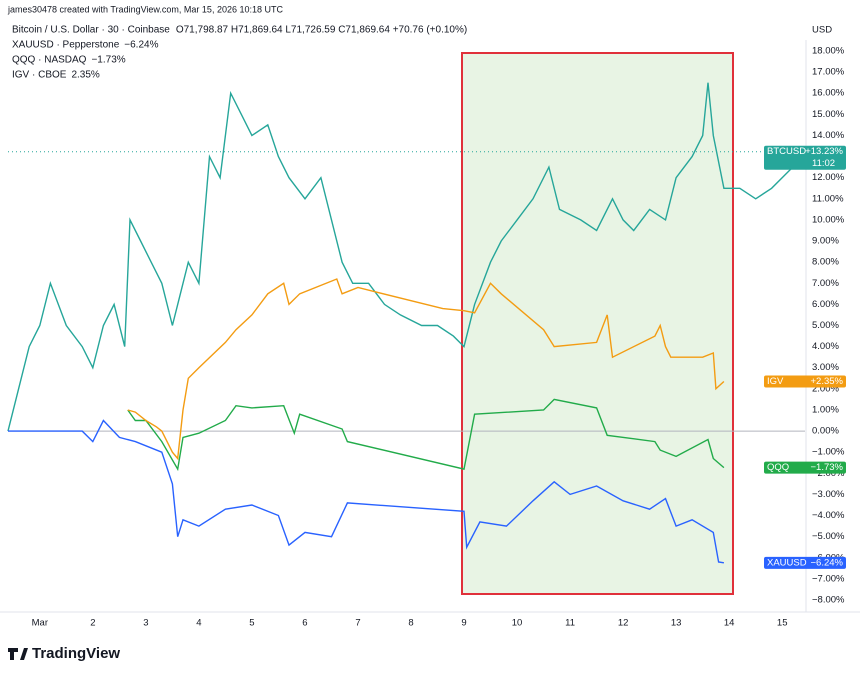 This screenshot has width=860, height=673. I want to click on x-tick-label: 10, so click(517, 623).